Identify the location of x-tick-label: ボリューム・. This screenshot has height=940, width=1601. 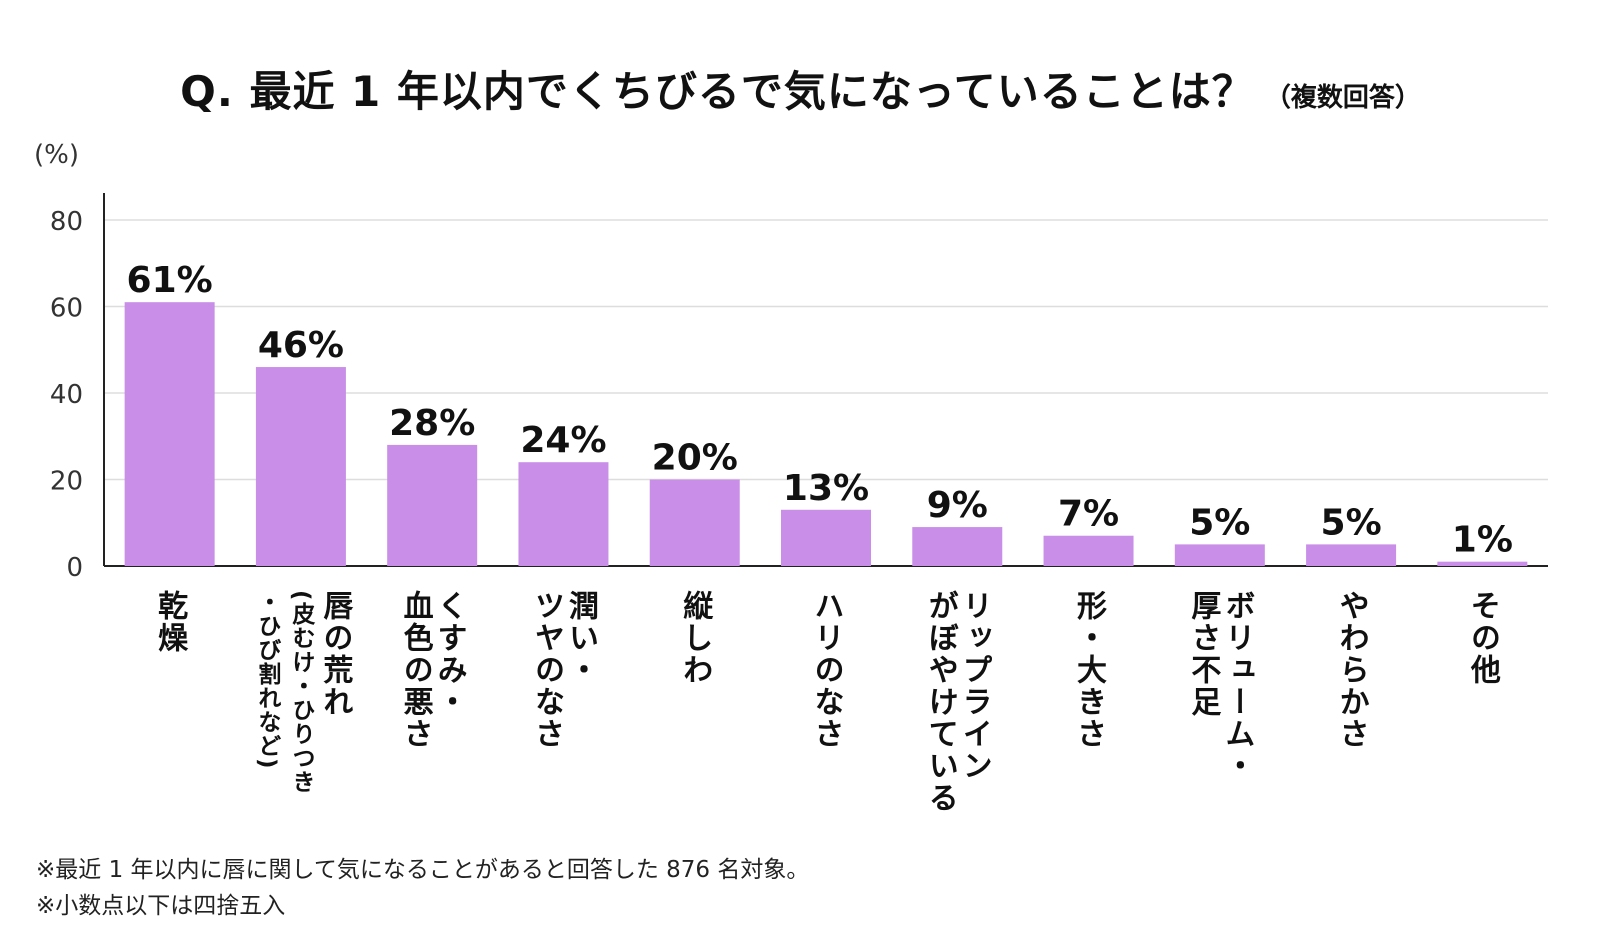
(1236, 686).